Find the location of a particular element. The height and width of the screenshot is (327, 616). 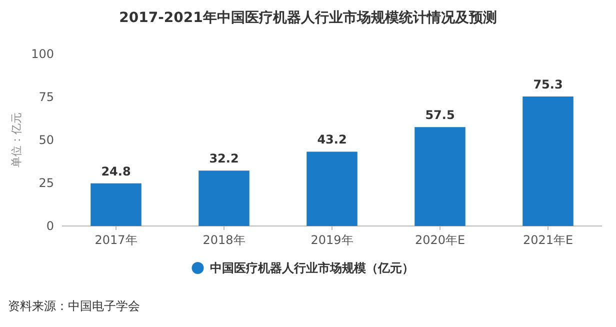

data-label: 24.8 is located at coordinates (116, 171).